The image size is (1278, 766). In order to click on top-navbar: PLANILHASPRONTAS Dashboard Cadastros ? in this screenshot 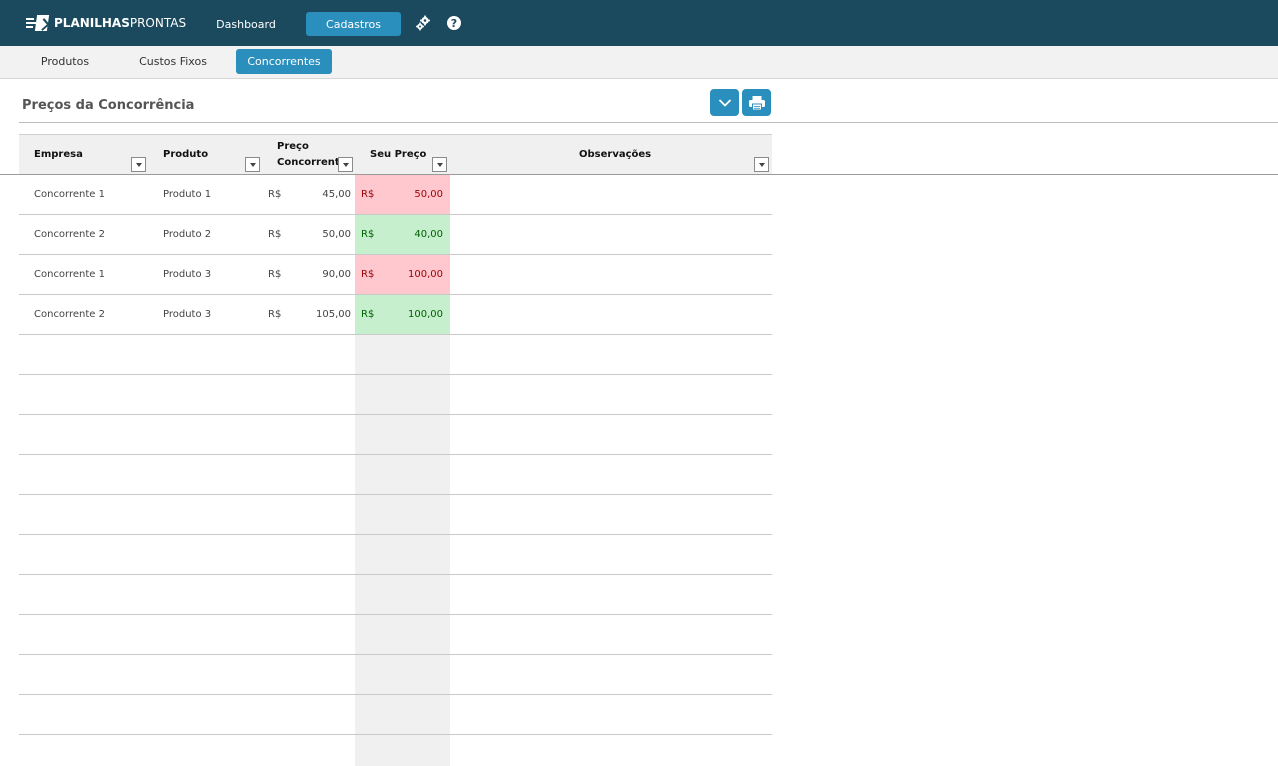, I will do `click(639, 23)`.